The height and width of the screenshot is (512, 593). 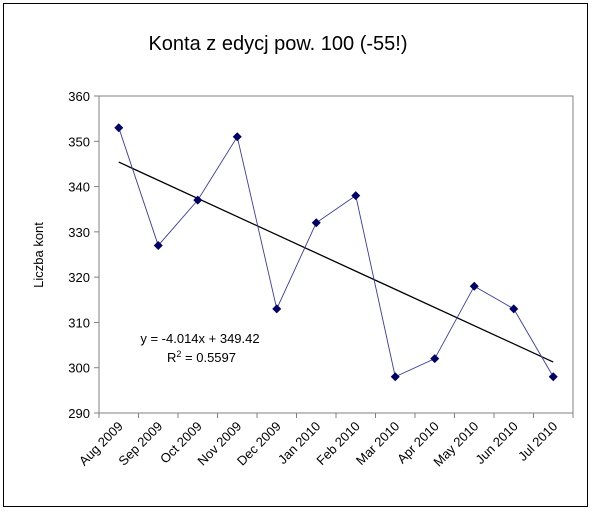 What do you see at coordinates (171, 357) in the screenshot?
I see `r2-label: R` at bounding box center [171, 357].